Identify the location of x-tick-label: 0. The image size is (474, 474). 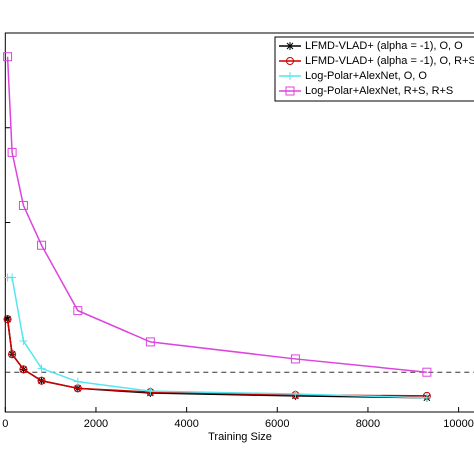
(5, 424).